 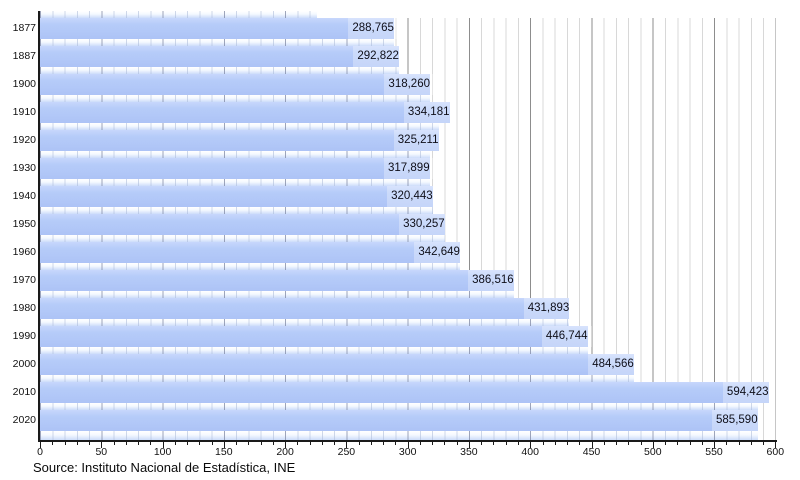 I want to click on bar-1990: 446,744, so click(x=316, y=336).